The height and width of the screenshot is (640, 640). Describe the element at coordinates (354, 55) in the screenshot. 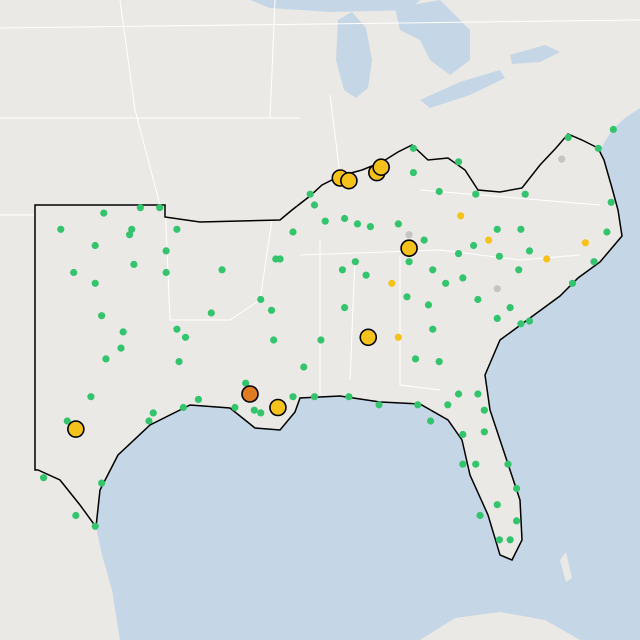

I see `lake-michigan` at that location.